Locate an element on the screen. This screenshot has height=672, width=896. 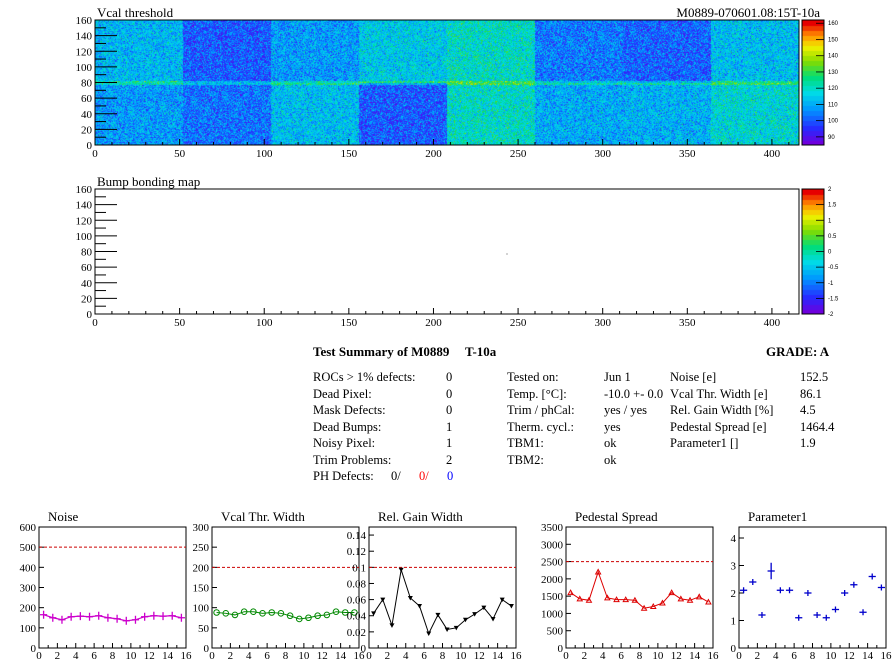
rel-gain-xtick-label: 10 is located at coordinates (461, 656).